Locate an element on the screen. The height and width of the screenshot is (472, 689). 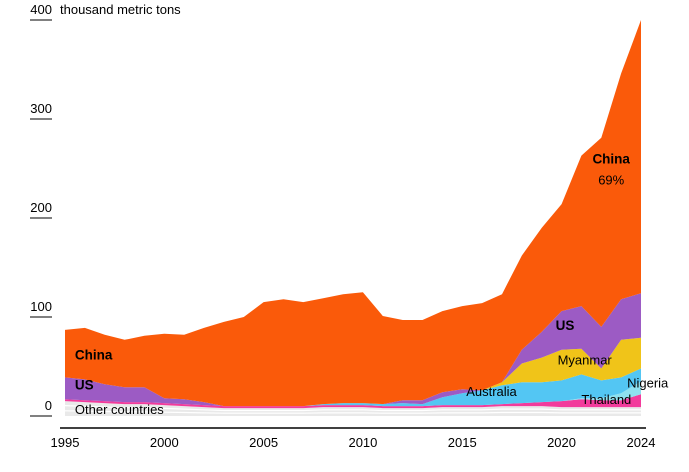
y-tick-label-400: 400 is located at coordinates (41, 9).